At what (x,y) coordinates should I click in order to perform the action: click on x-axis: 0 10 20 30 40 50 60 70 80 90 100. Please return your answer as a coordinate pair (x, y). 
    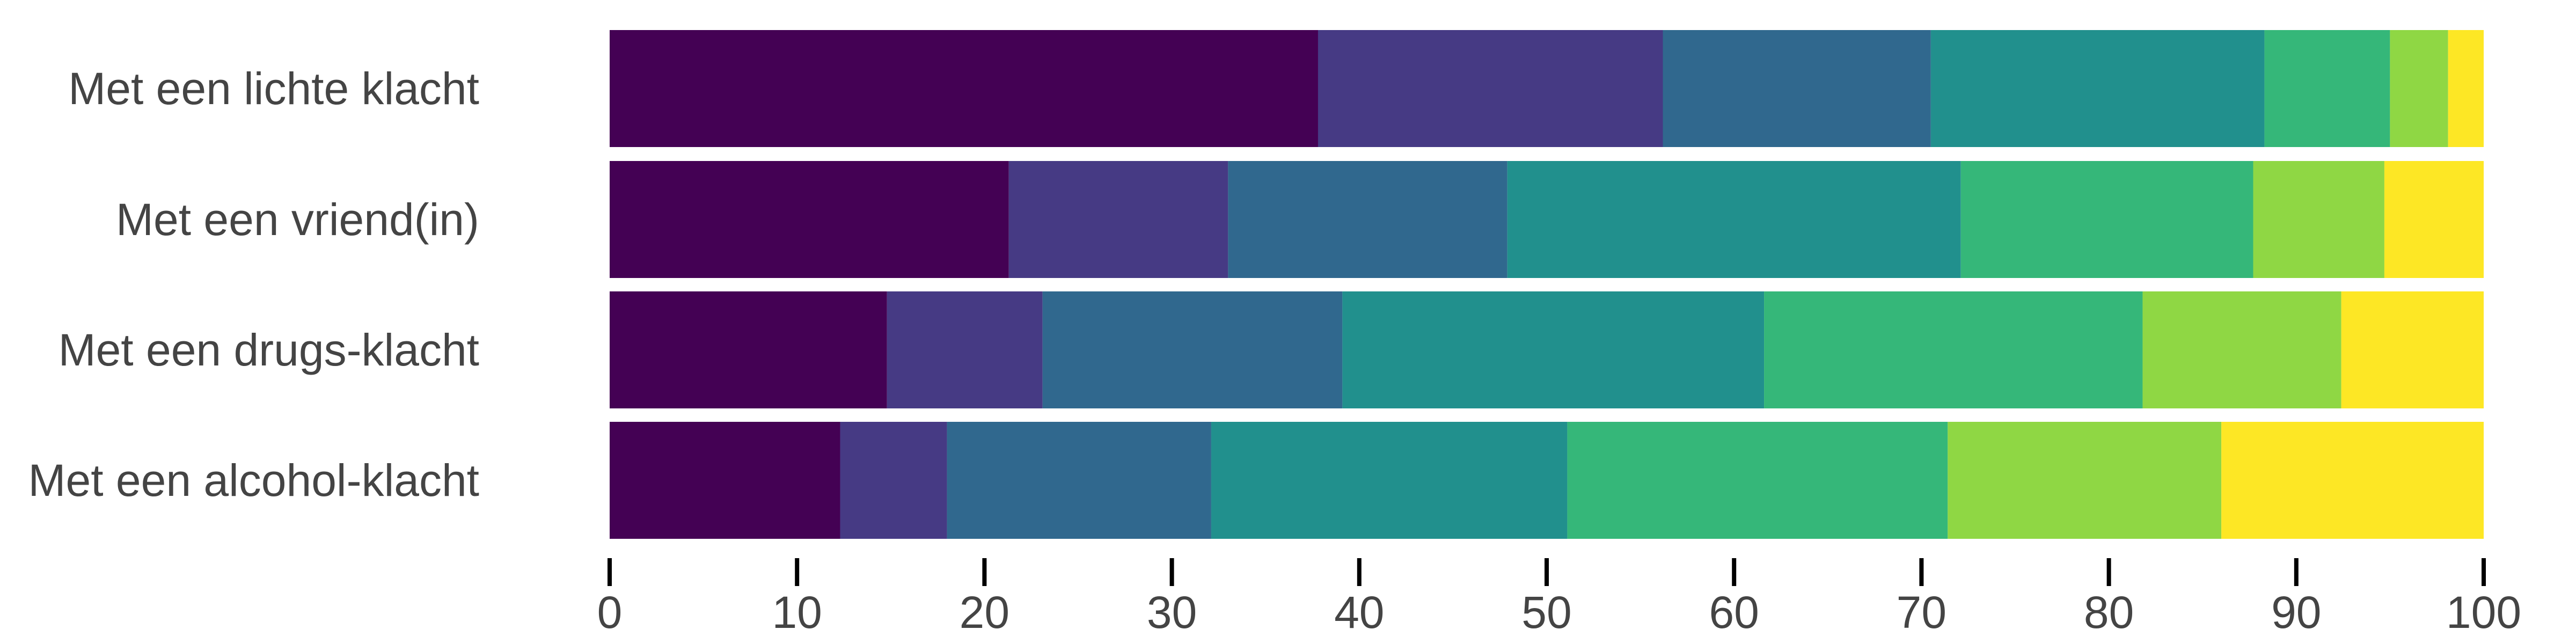
    Looking at the image, I should click on (1559, 598).